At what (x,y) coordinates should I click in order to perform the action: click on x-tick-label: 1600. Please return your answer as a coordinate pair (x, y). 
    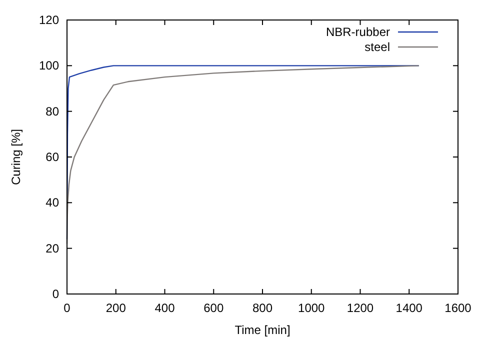
    Looking at the image, I should click on (458, 308).